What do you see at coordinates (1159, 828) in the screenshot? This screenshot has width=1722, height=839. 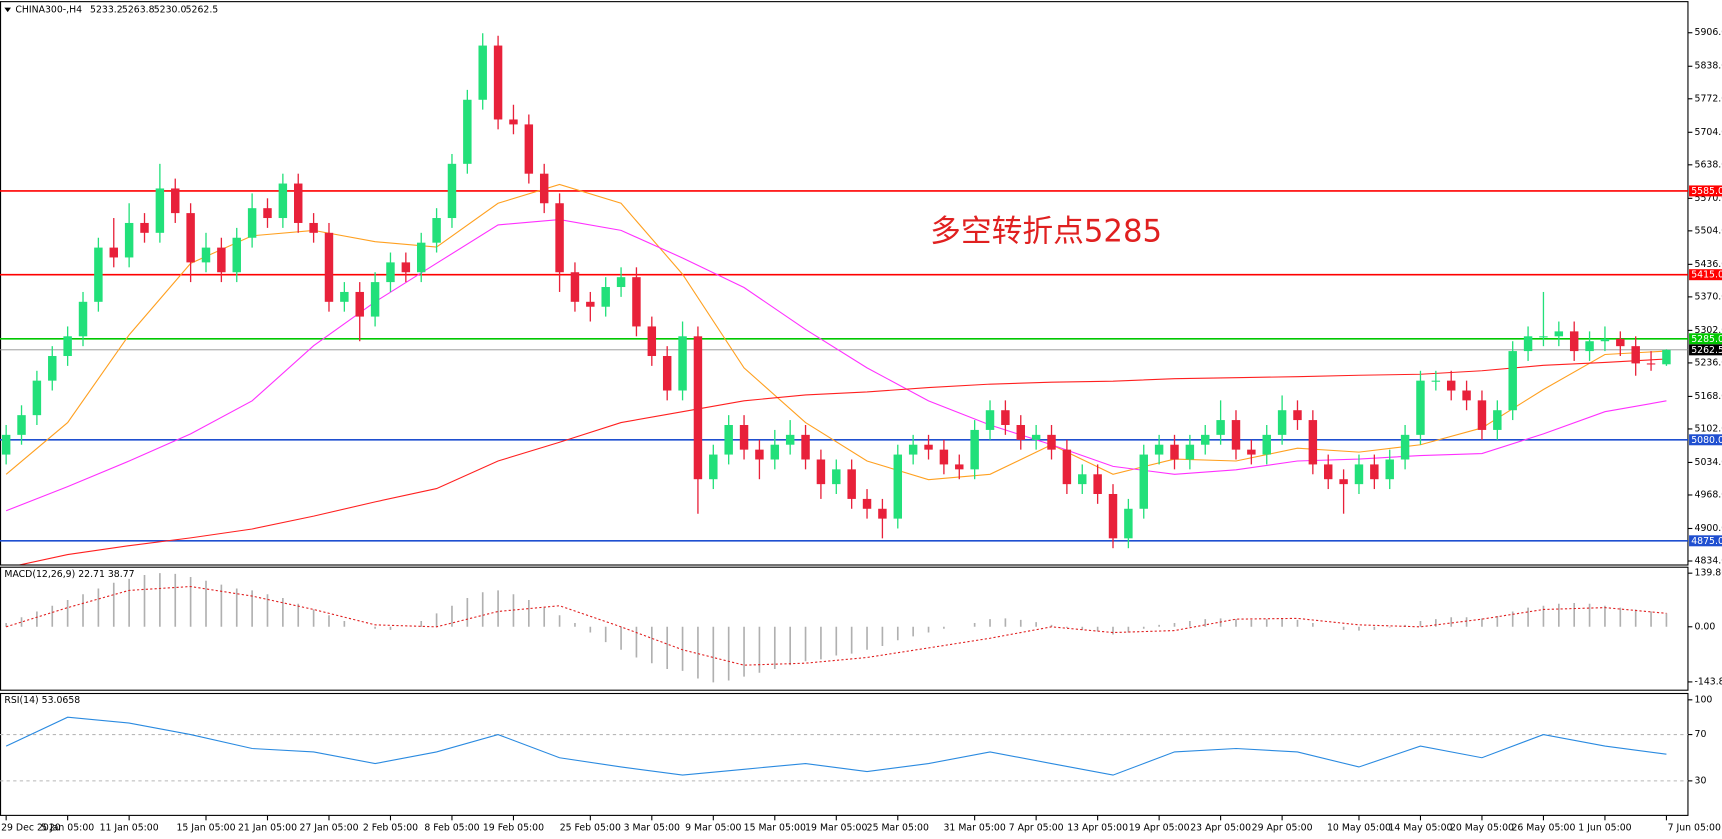 I see `x-tick-label: 19 Apr 05:00` at bounding box center [1159, 828].